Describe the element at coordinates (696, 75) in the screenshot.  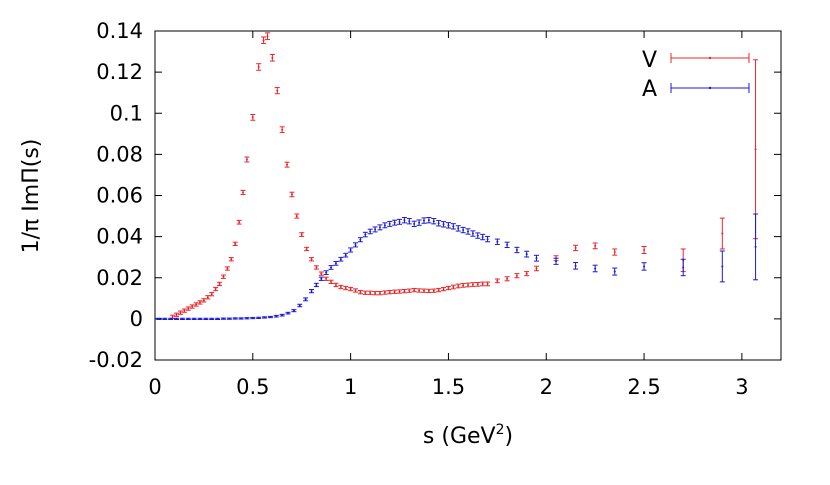
I see `legend: V A` at that location.